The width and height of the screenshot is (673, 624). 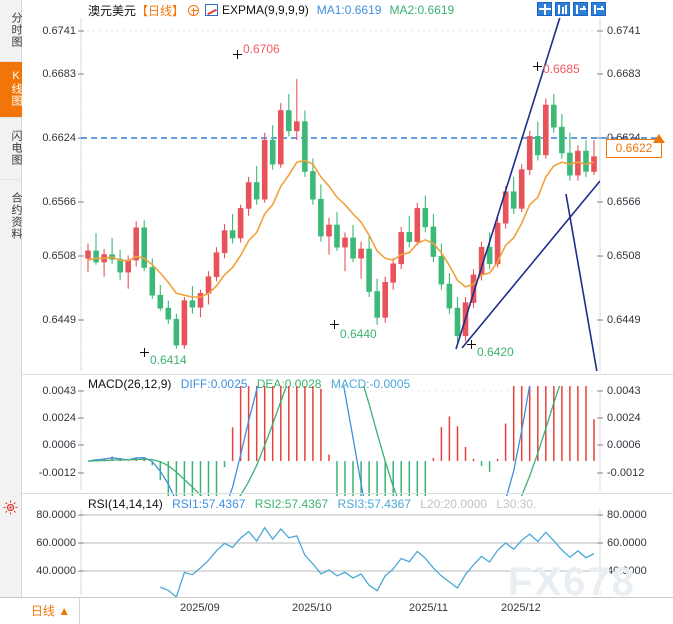 I want to click on settings-circle-icon, so click(x=194, y=10).